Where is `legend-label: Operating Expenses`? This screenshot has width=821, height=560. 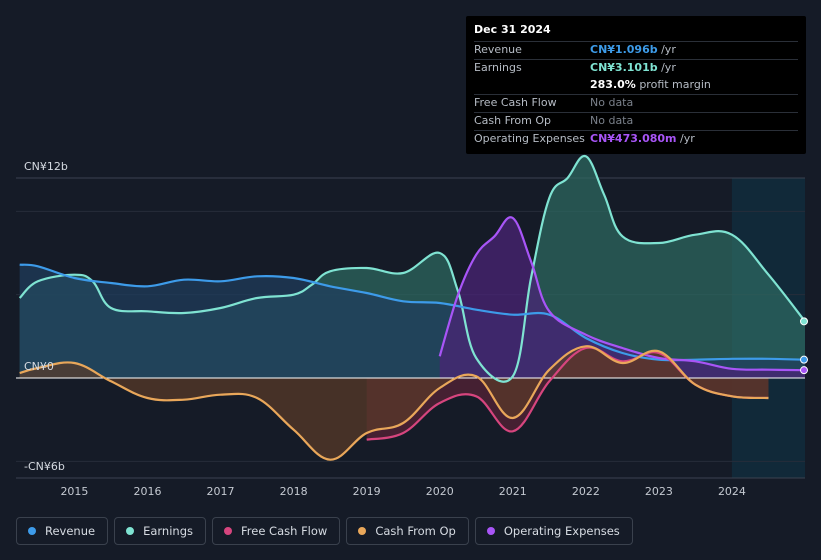
legend-label: Operating Expenses is located at coordinates (561, 531).